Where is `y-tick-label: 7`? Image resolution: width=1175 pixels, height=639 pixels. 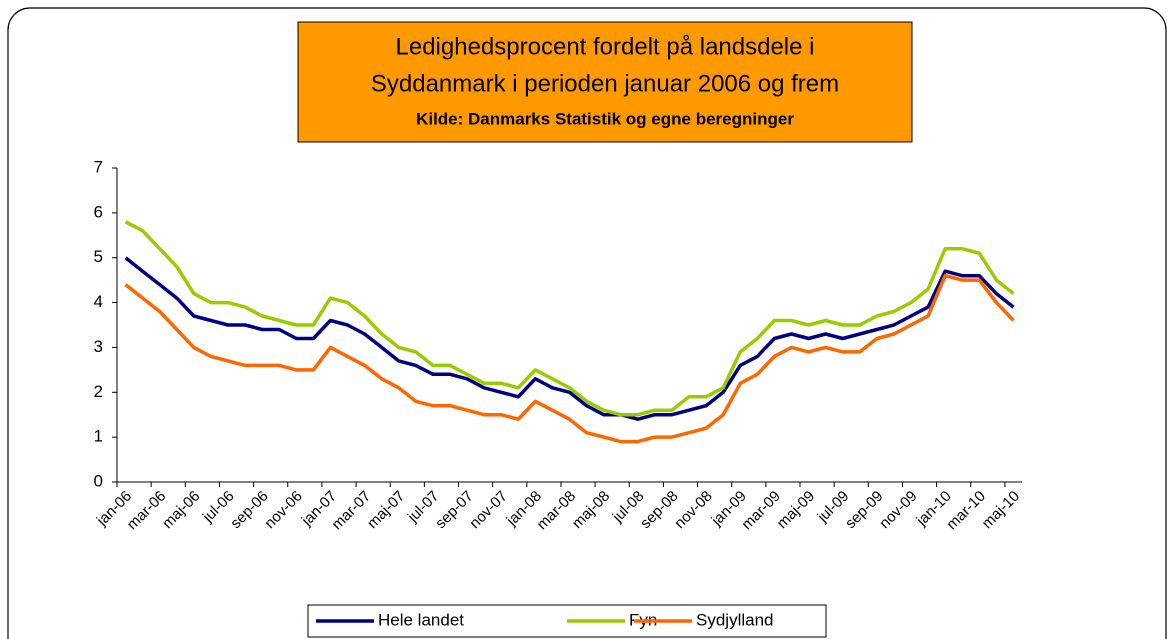 y-tick-label: 7 is located at coordinates (98, 166).